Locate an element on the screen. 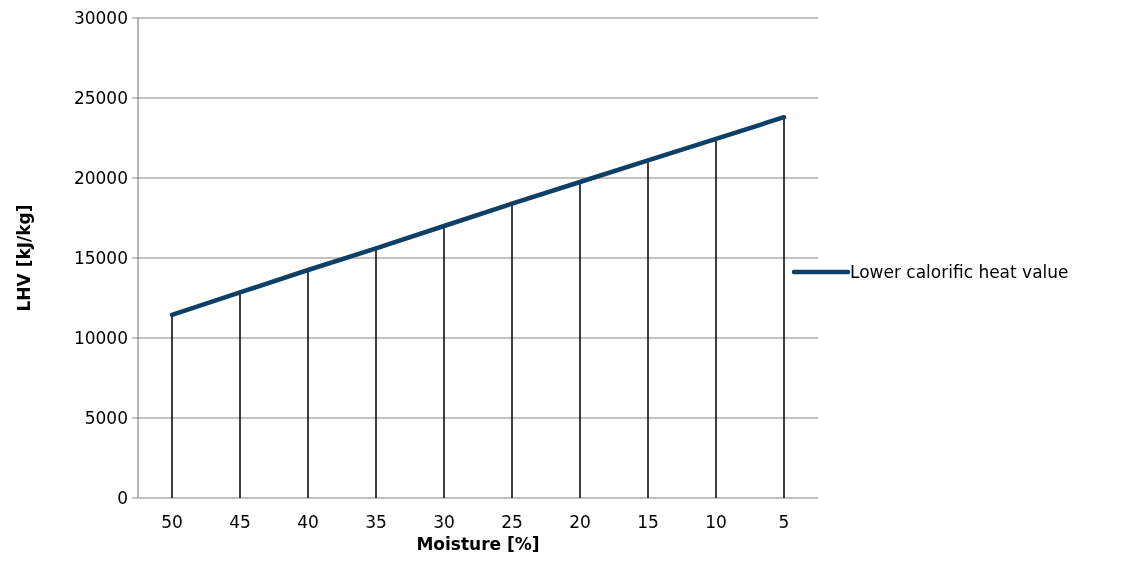 The height and width of the screenshot is (568, 1130). y-tick-label: 0 is located at coordinates (122, 497).